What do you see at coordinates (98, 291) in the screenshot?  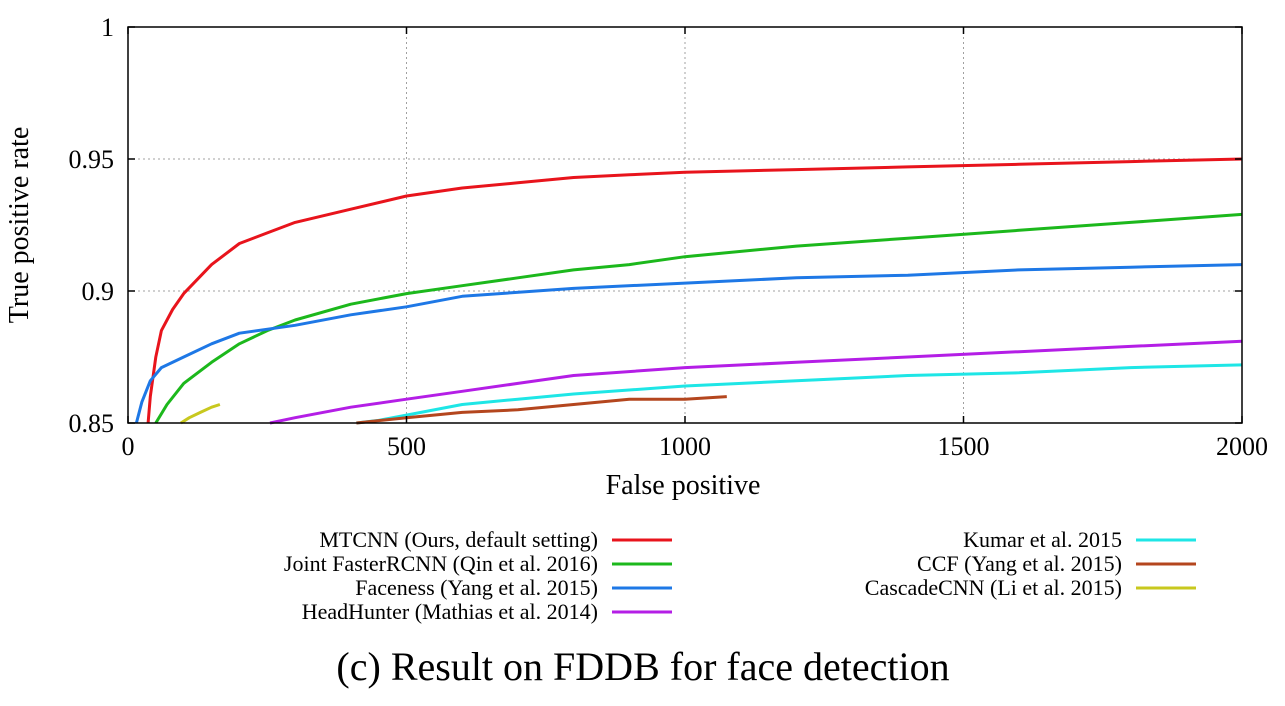 I see `y-tick-label: 0.9` at bounding box center [98, 291].